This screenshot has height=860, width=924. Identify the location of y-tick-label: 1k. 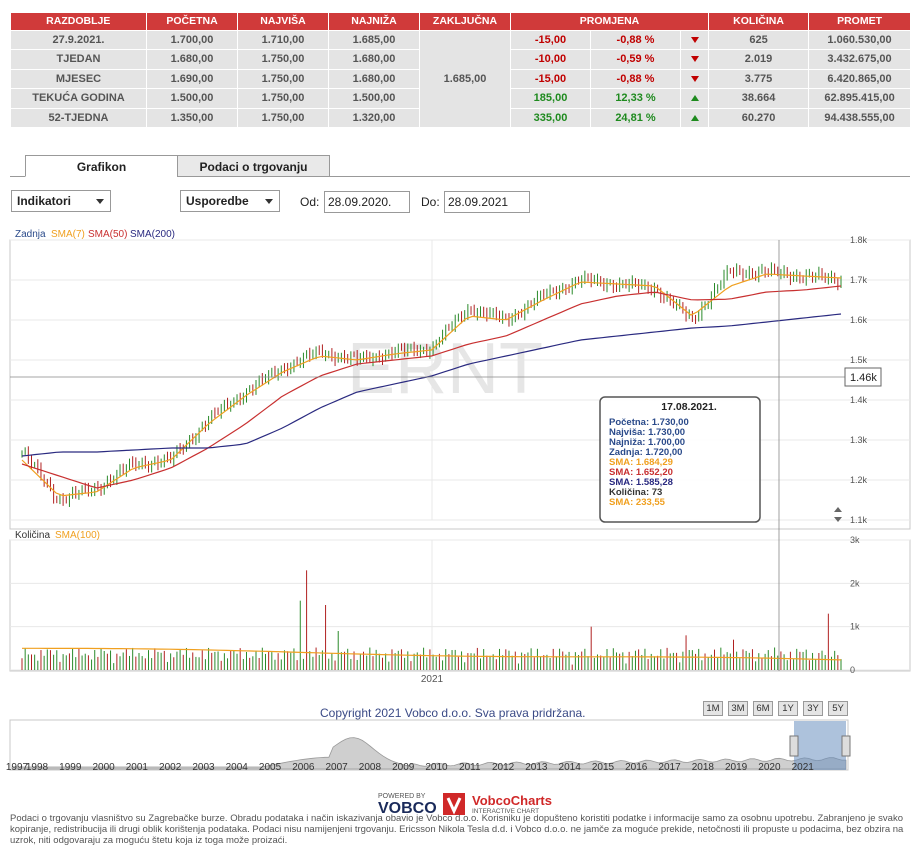
(855, 627).